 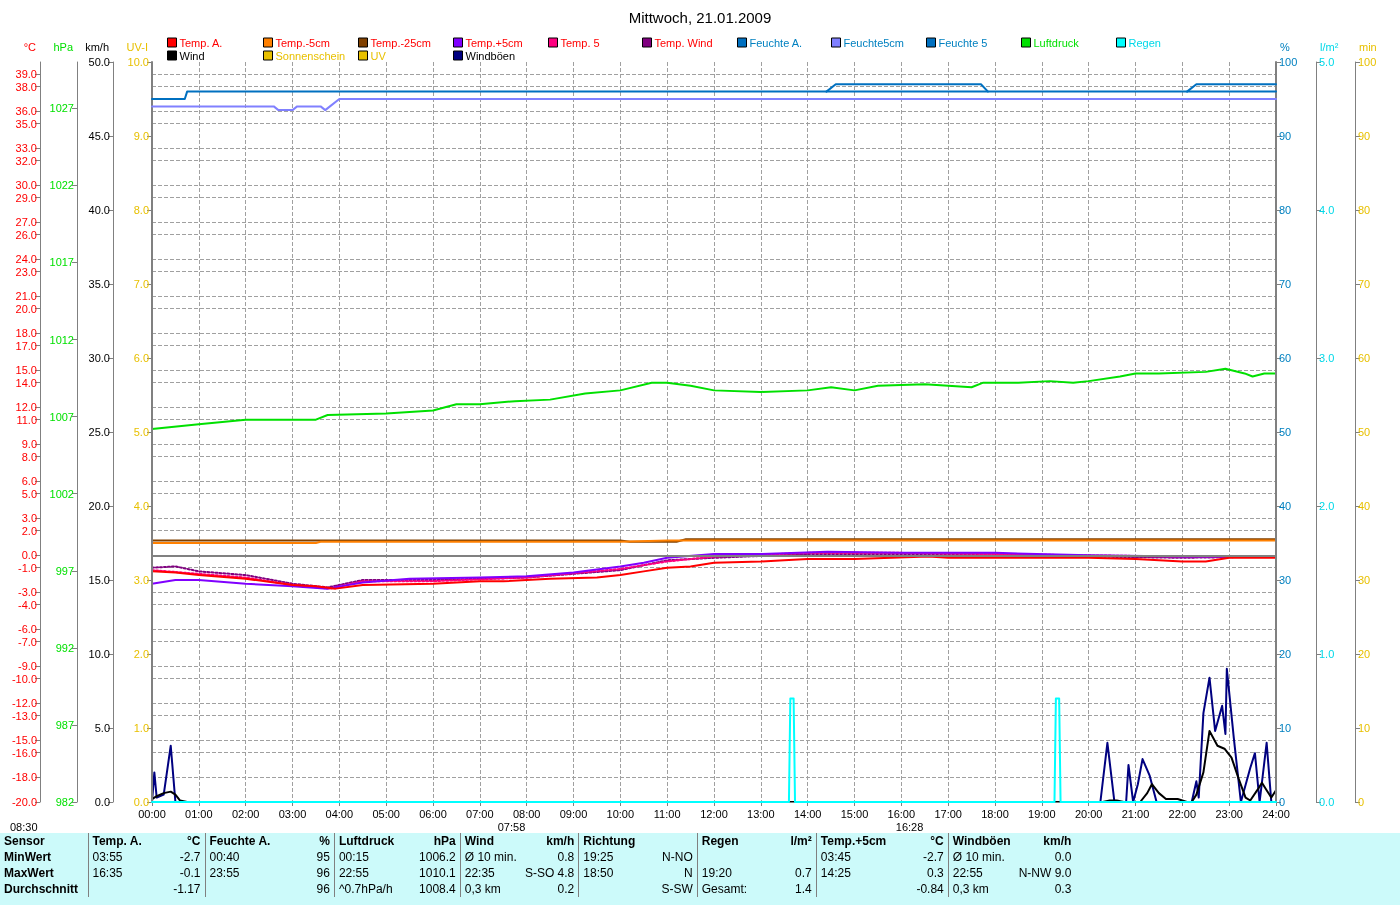 What do you see at coordinates (437, 857) in the screenshot?
I see `text: 1006.2` at bounding box center [437, 857].